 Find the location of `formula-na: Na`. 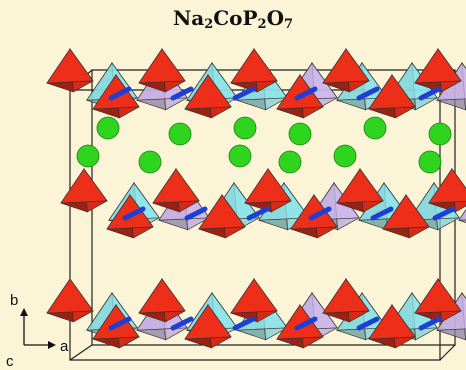

formula-na: Na is located at coordinates (188, 18).